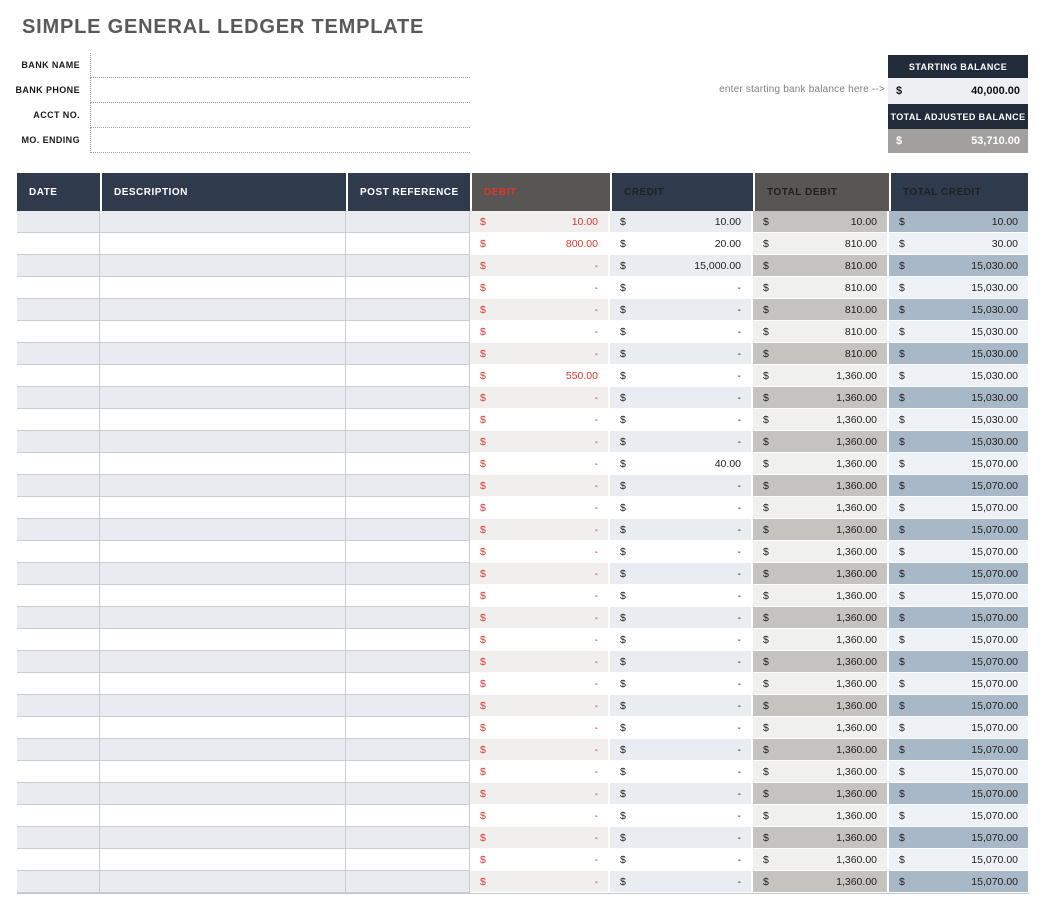 This screenshot has width=1049, height=917. Describe the element at coordinates (681, 266) in the screenshot. I see `ledger-cell-credit: $15,000.00` at that location.